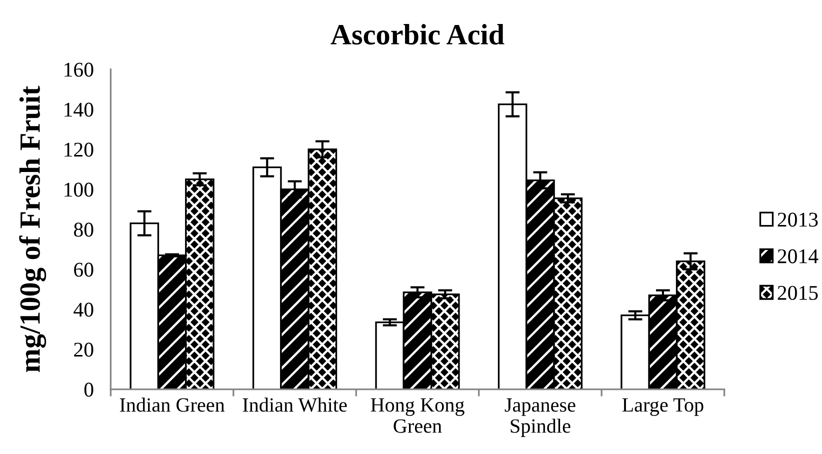 The image size is (822, 454). Describe the element at coordinates (540, 417) in the screenshot. I see `x-tick-label: Japanese Spindle` at that location.